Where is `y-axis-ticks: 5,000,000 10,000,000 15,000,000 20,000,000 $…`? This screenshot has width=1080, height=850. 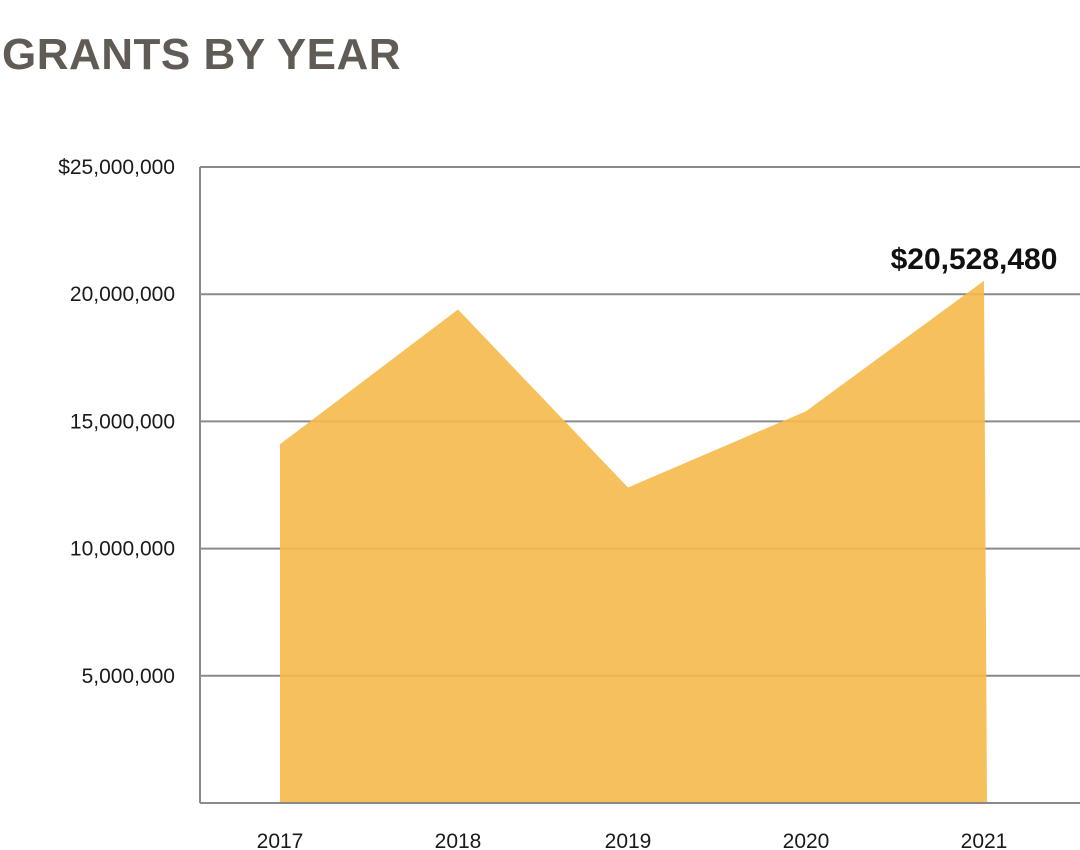
y-axis-ticks: 5,000,000 10,000,000 15,000,000 20,000,000 $… is located at coordinates (116, 422).